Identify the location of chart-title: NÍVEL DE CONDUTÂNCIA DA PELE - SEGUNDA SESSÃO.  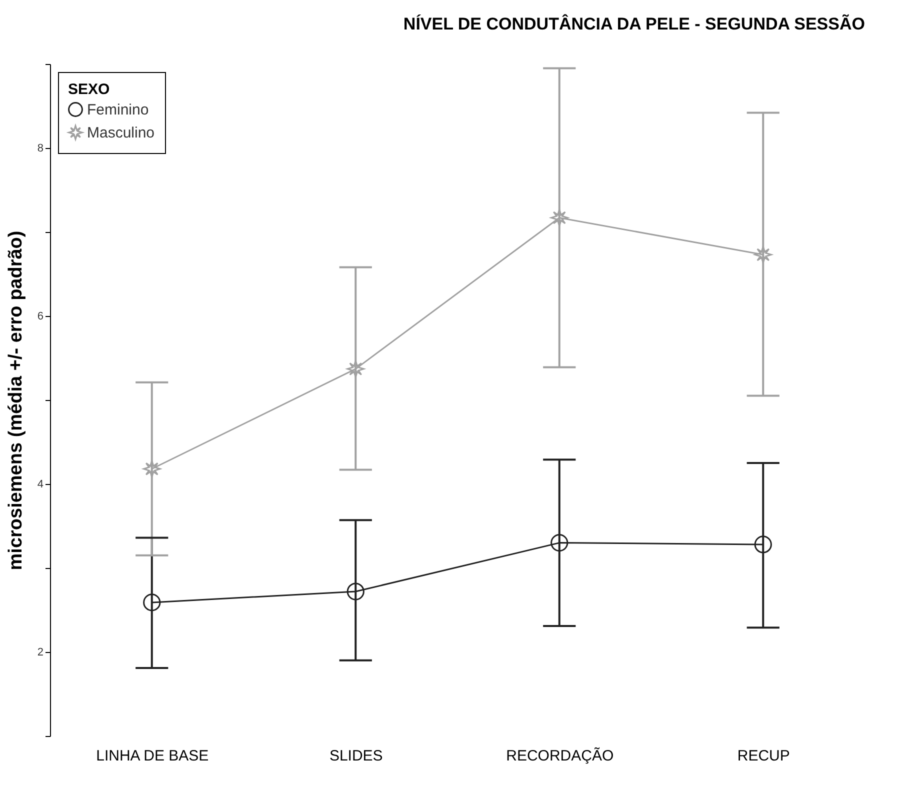
(634, 24).